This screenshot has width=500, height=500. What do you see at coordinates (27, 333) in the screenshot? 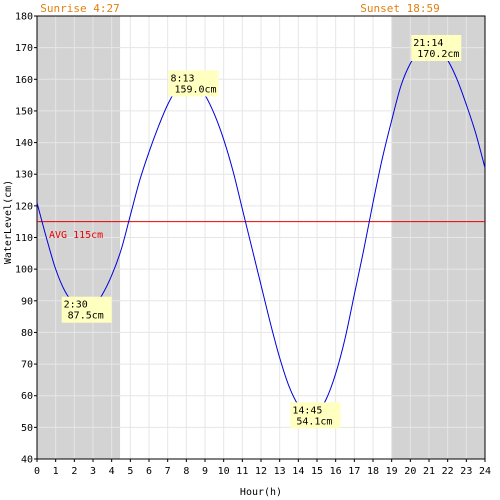
I see `y-tick-label-4: 80` at bounding box center [27, 333].